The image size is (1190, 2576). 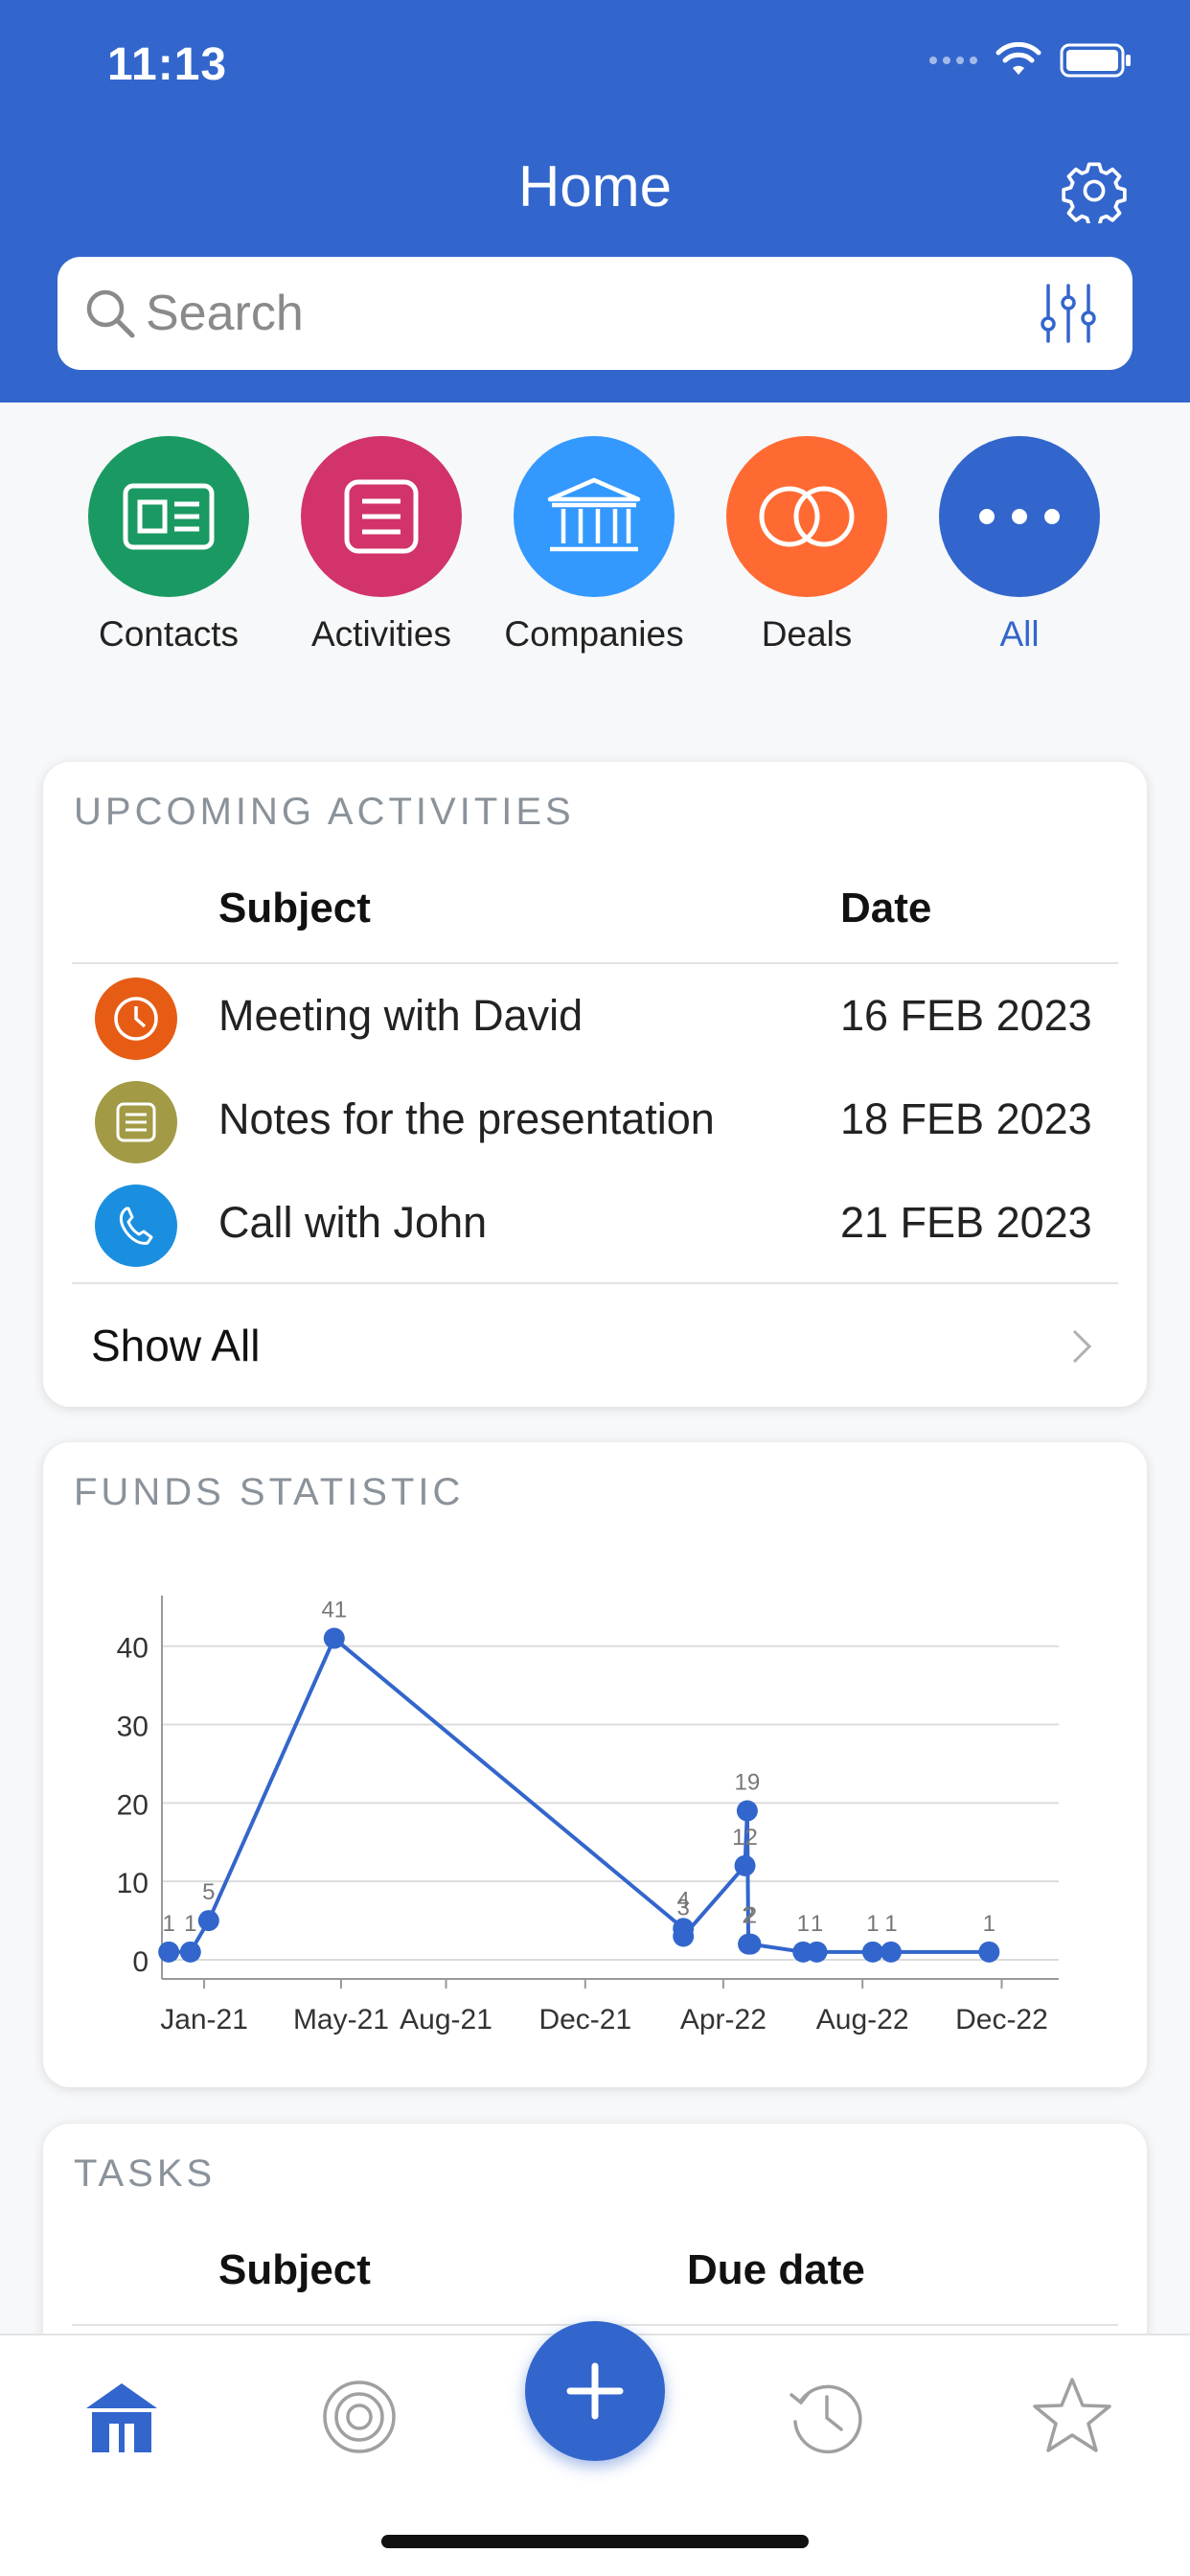 What do you see at coordinates (748, 1783) in the screenshot?
I see `chart-data-label: 19` at bounding box center [748, 1783].